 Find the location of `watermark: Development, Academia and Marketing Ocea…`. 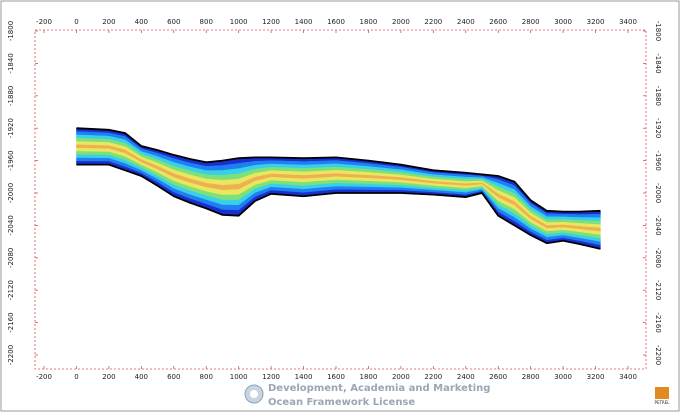

watermark: Development, Academia and Marketing Ocea… is located at coordinates (367, 395).